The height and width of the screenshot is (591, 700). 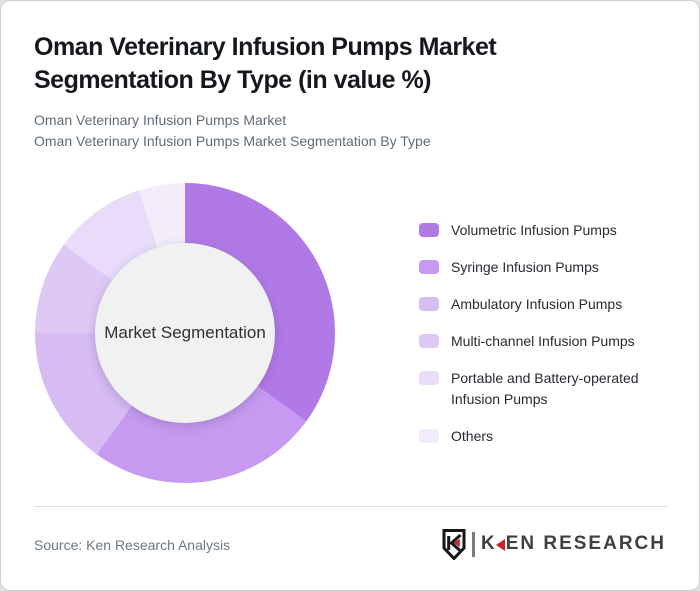 What do you see at coordinates (233, 80) in the screenshot?
I see `page-title-line2: Segmentation By Type (in value %)` at bounding box center [233, 80].